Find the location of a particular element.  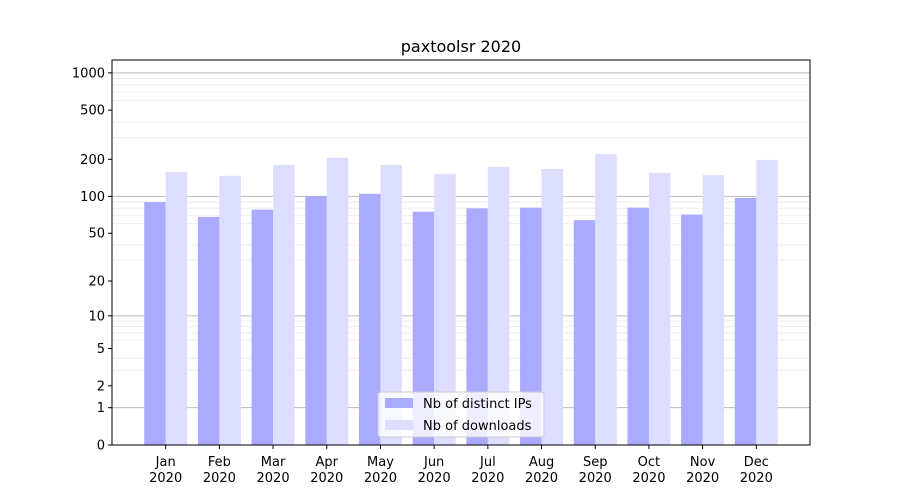

x-tick-label: Oct 2020 is located at coordinates (648, 470).